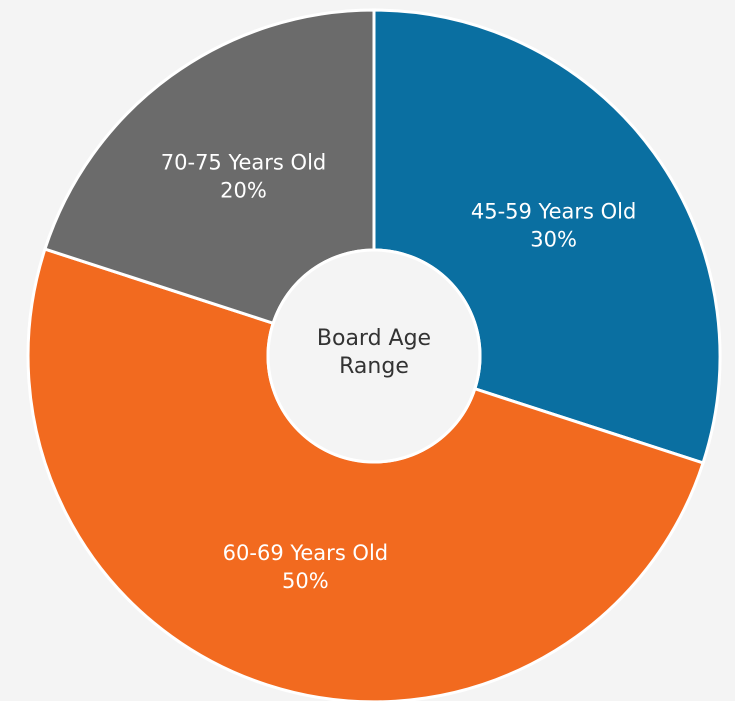 This screenshot has width=735, height=701. Describe the element at coordinates (553, 240) in the screenshot. I see `value-label: 30%` at that location.